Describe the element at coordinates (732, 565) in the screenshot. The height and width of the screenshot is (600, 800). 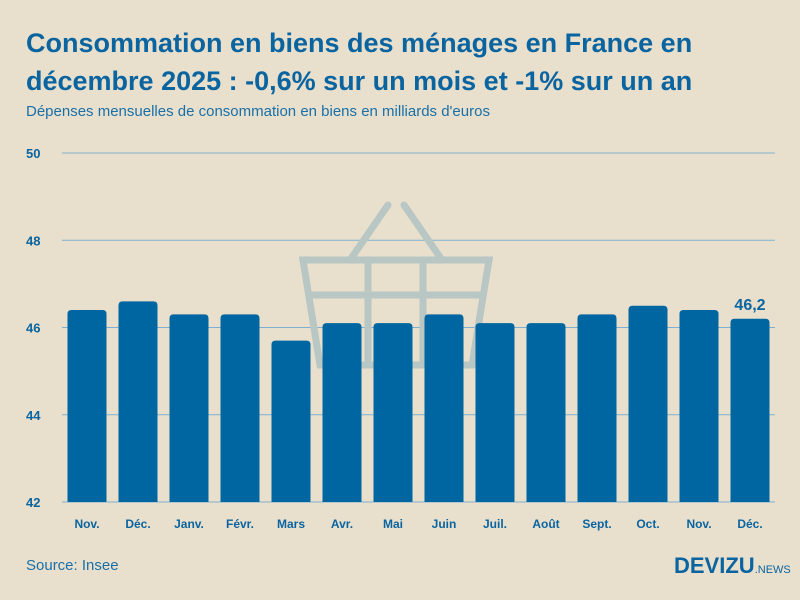
I see `devizu-logo: DEVIZU.NEWS` at that location.